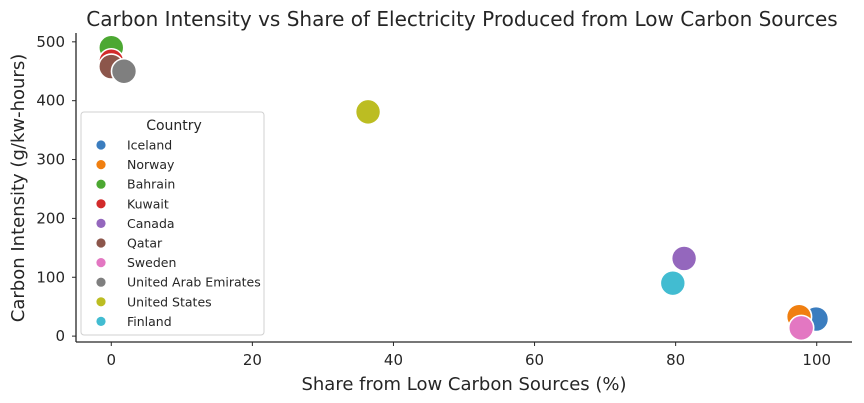  Describe the element at coordinates (50, 218) in the screenshot. I see `y-tick-label: 200` at that location.